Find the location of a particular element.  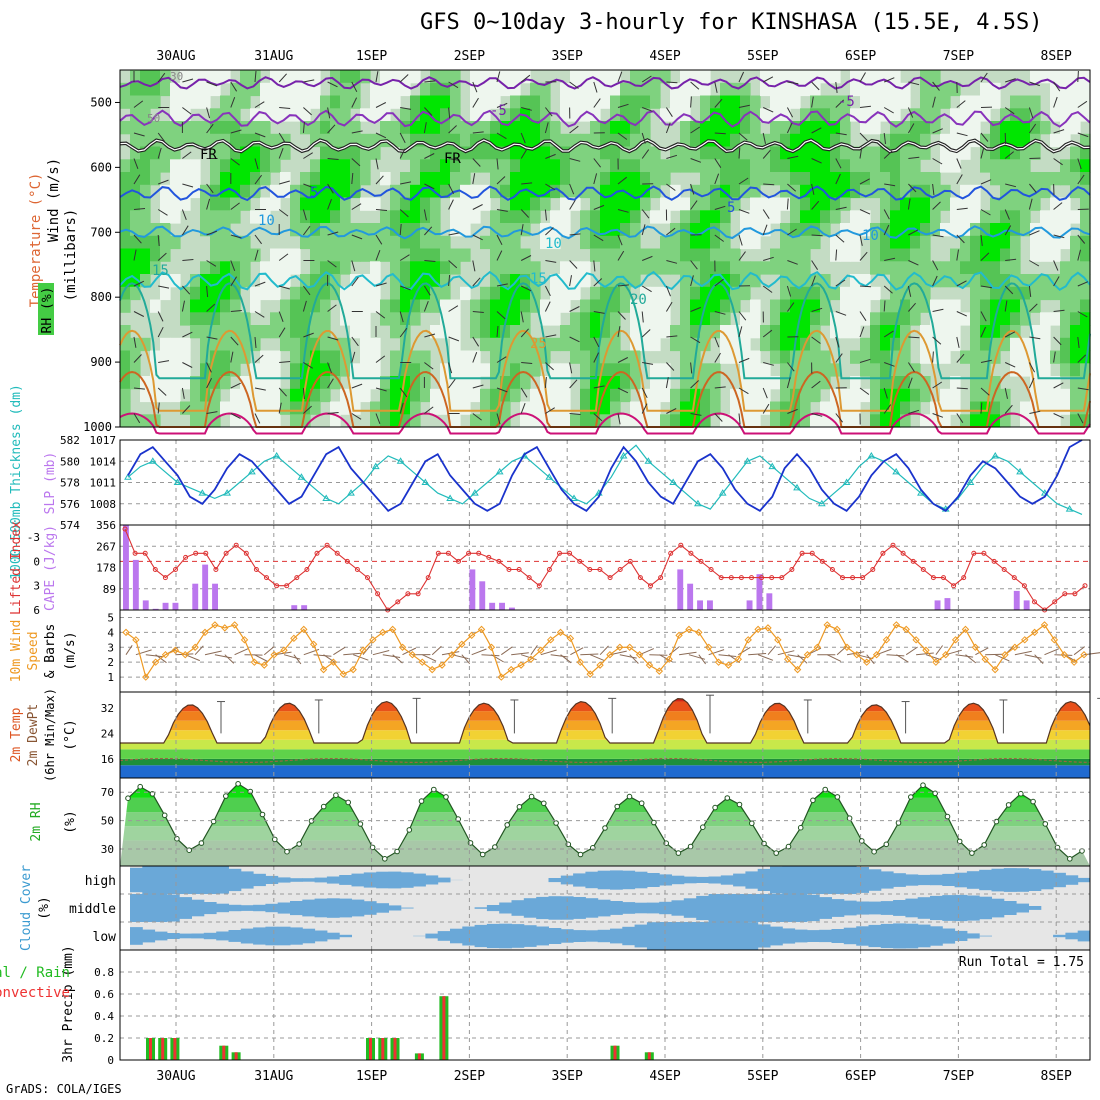

cape-bar is located at coordinates (195, 596).